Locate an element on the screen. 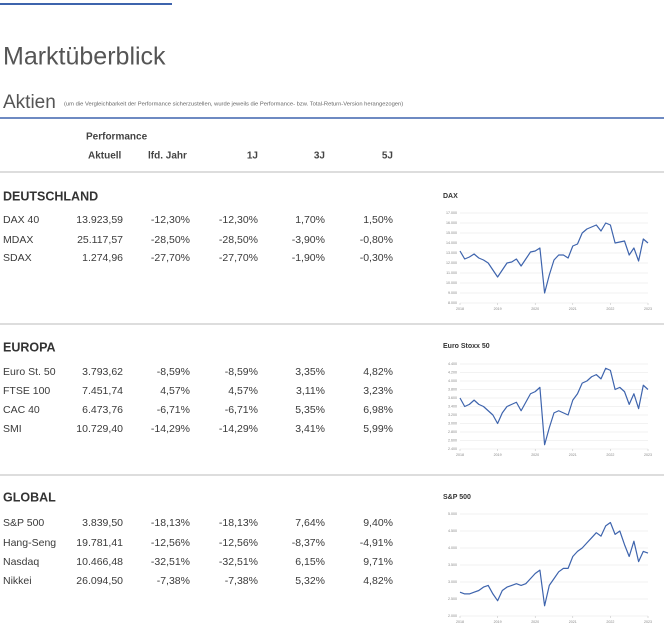  y-tick-label: 3.400 is located at coordinates (452, 406).